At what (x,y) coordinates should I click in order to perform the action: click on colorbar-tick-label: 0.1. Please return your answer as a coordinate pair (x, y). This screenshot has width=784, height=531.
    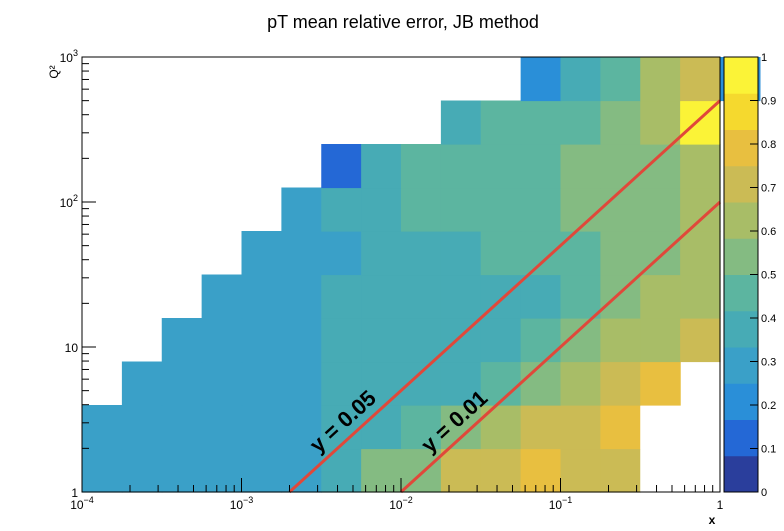
    Looking at the image, I should click on (768, 450).